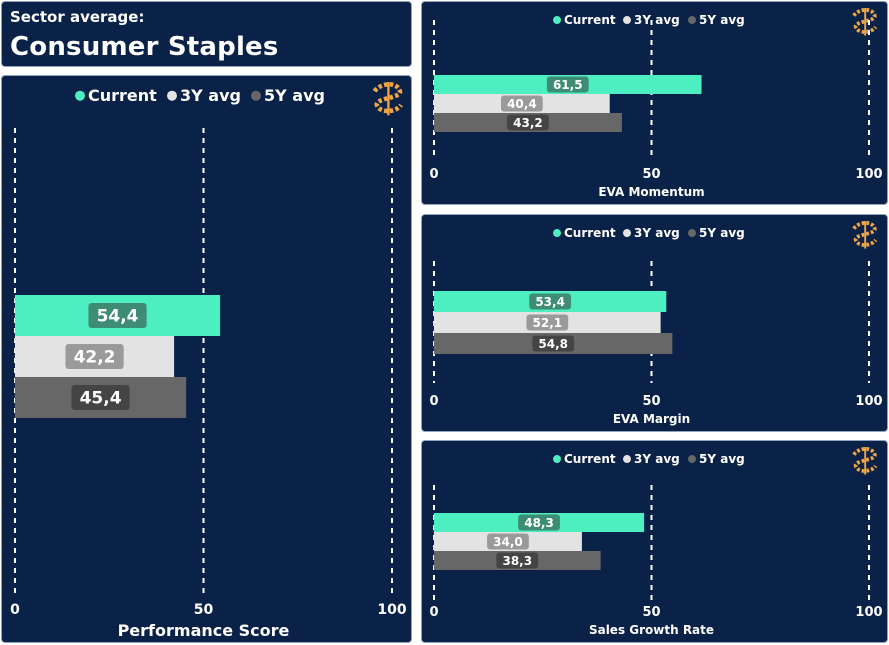  I want to click on title-panel: Sector average: Consumer Staples, so click(206, 34).